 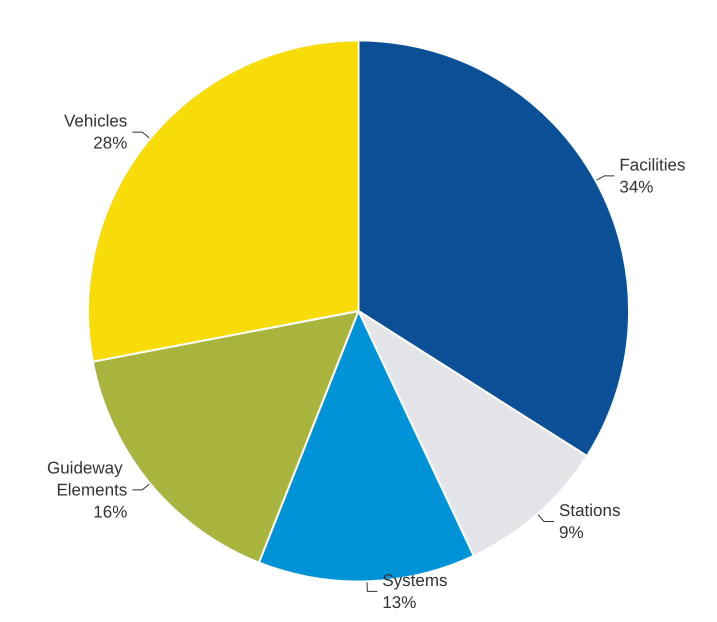 I want to click on slice-label: Guideway Elements, so click(x=87, y=479).